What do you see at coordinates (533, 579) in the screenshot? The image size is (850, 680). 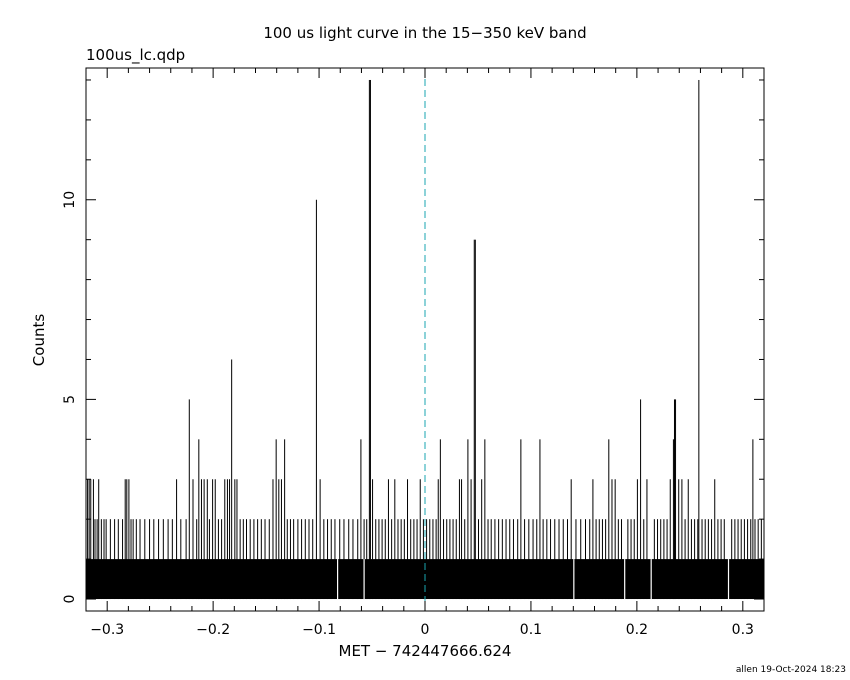 I see `zero-count-gaps` at bounding box center [533, 579].